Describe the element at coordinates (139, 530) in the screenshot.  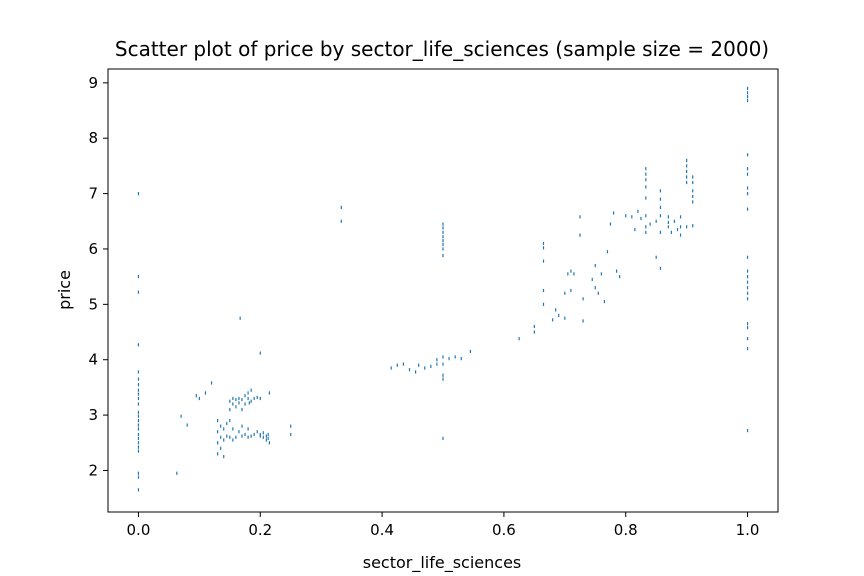
I see `x-tick-label: 0.0` at that location.